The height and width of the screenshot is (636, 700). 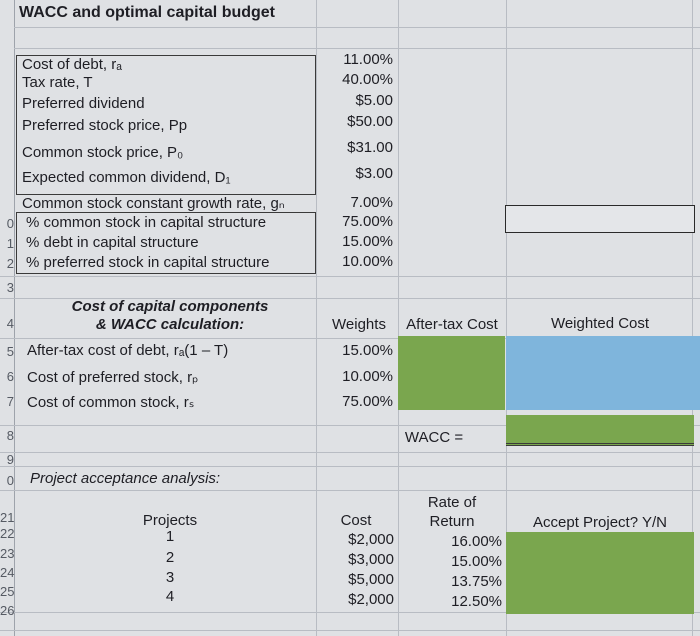 What do you see at coordinates (103, 152) in the screenshot?
I see `input-label-common-price: Common stock price, P₀` at bounding box center [103, 152].